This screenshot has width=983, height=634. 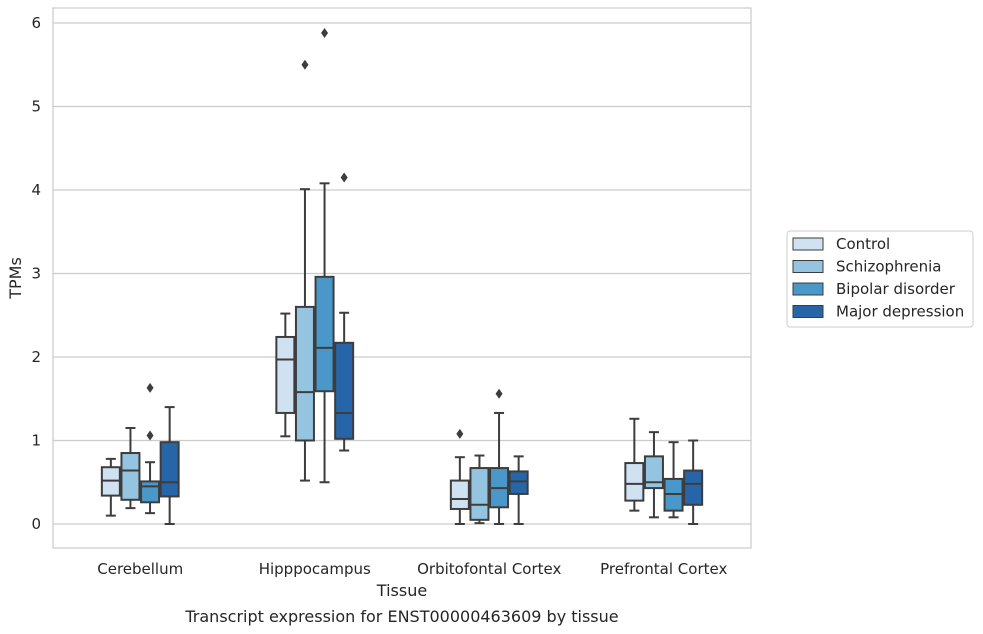 I want to click on x-tick-label: Hipppocampus, so click(x=315, y=569).